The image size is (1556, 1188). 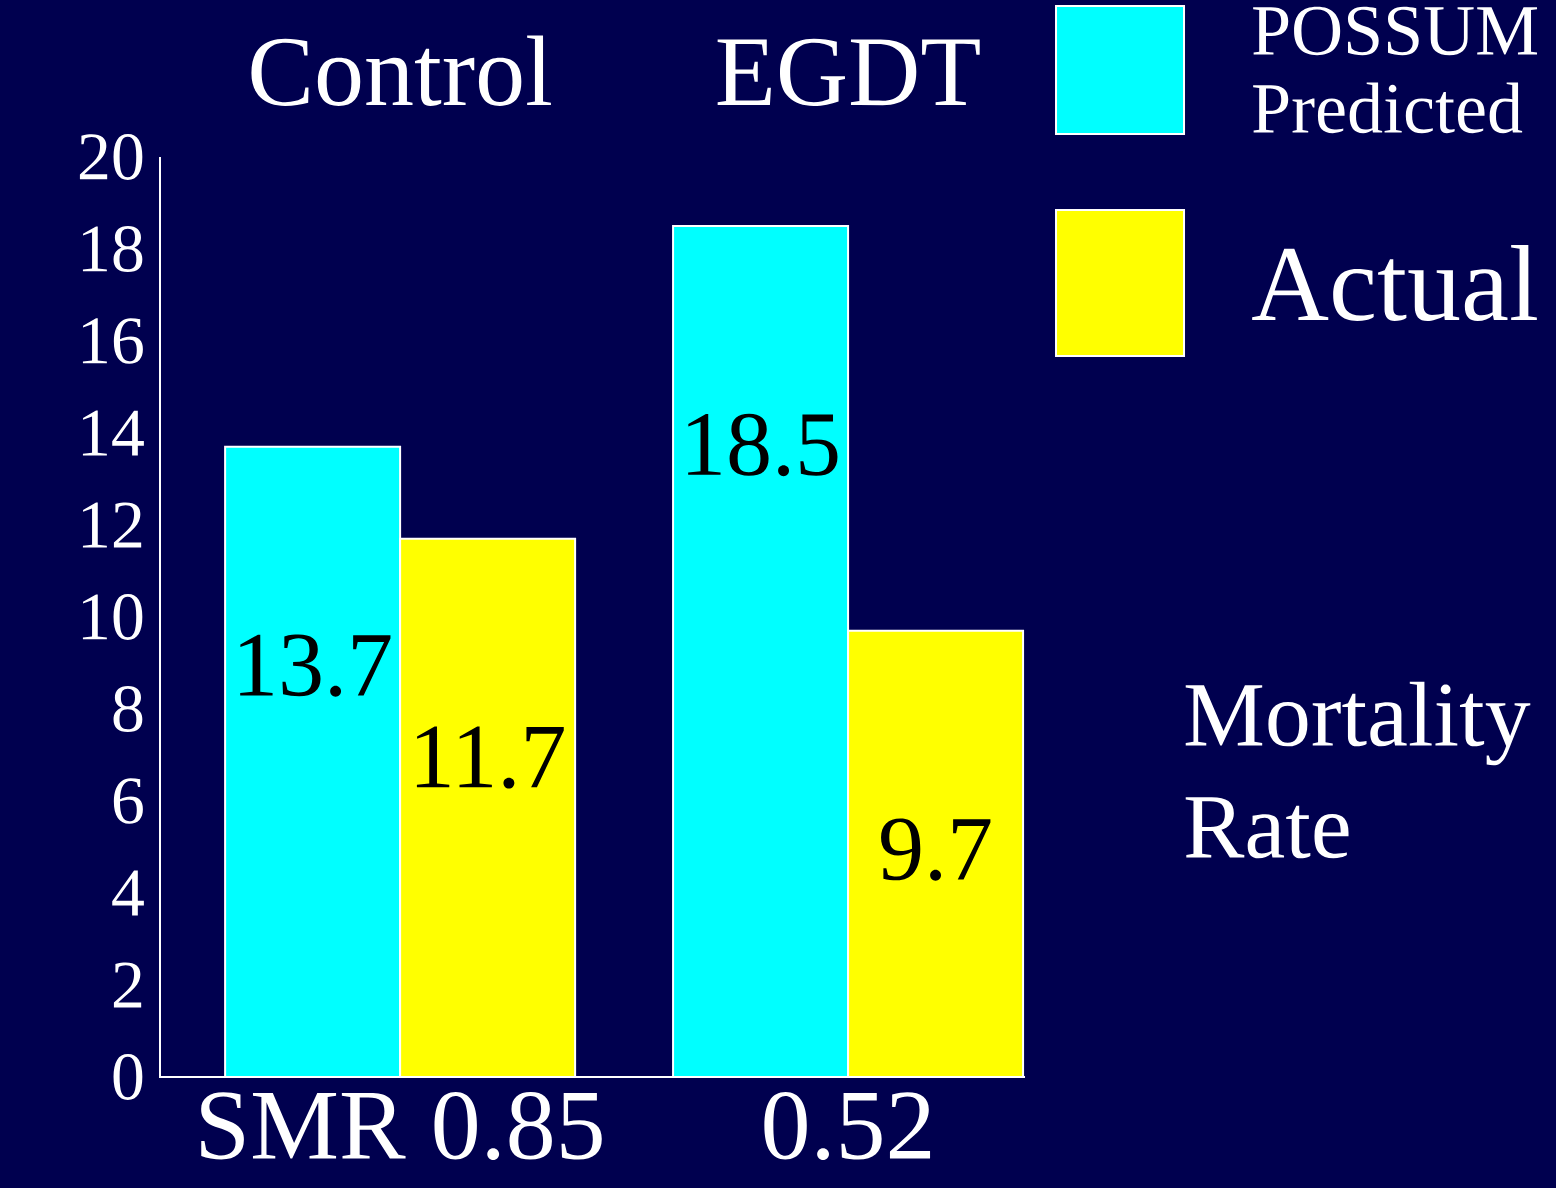 What do you see at coordinates (1358, 770) in the screenshot?
I see `y-axis-title: Mortality Rate` at bounding box center [1358, 770].